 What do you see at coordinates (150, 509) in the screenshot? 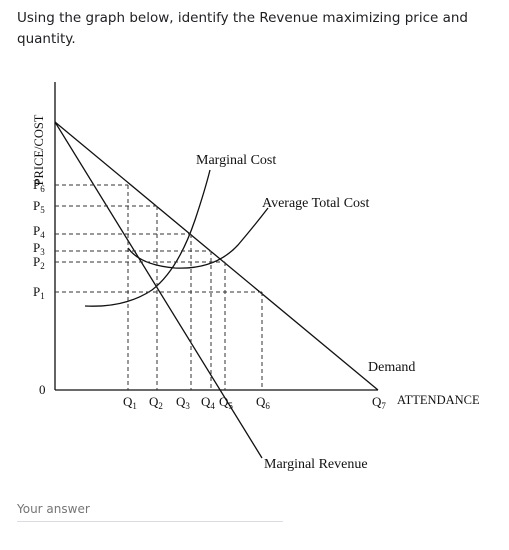
I see `answer-input` at bounding box center [150, 509].